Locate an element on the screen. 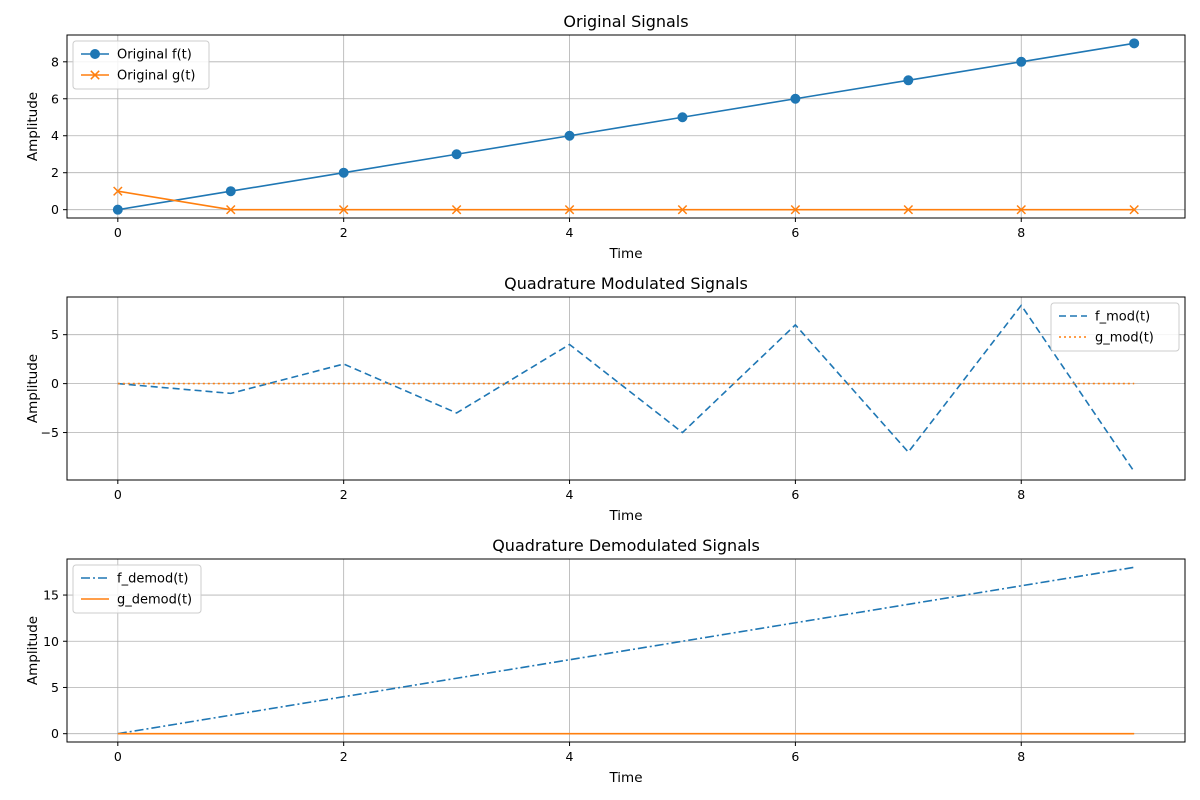  y-tick-label: 10 is located at coordinates (51, 641).